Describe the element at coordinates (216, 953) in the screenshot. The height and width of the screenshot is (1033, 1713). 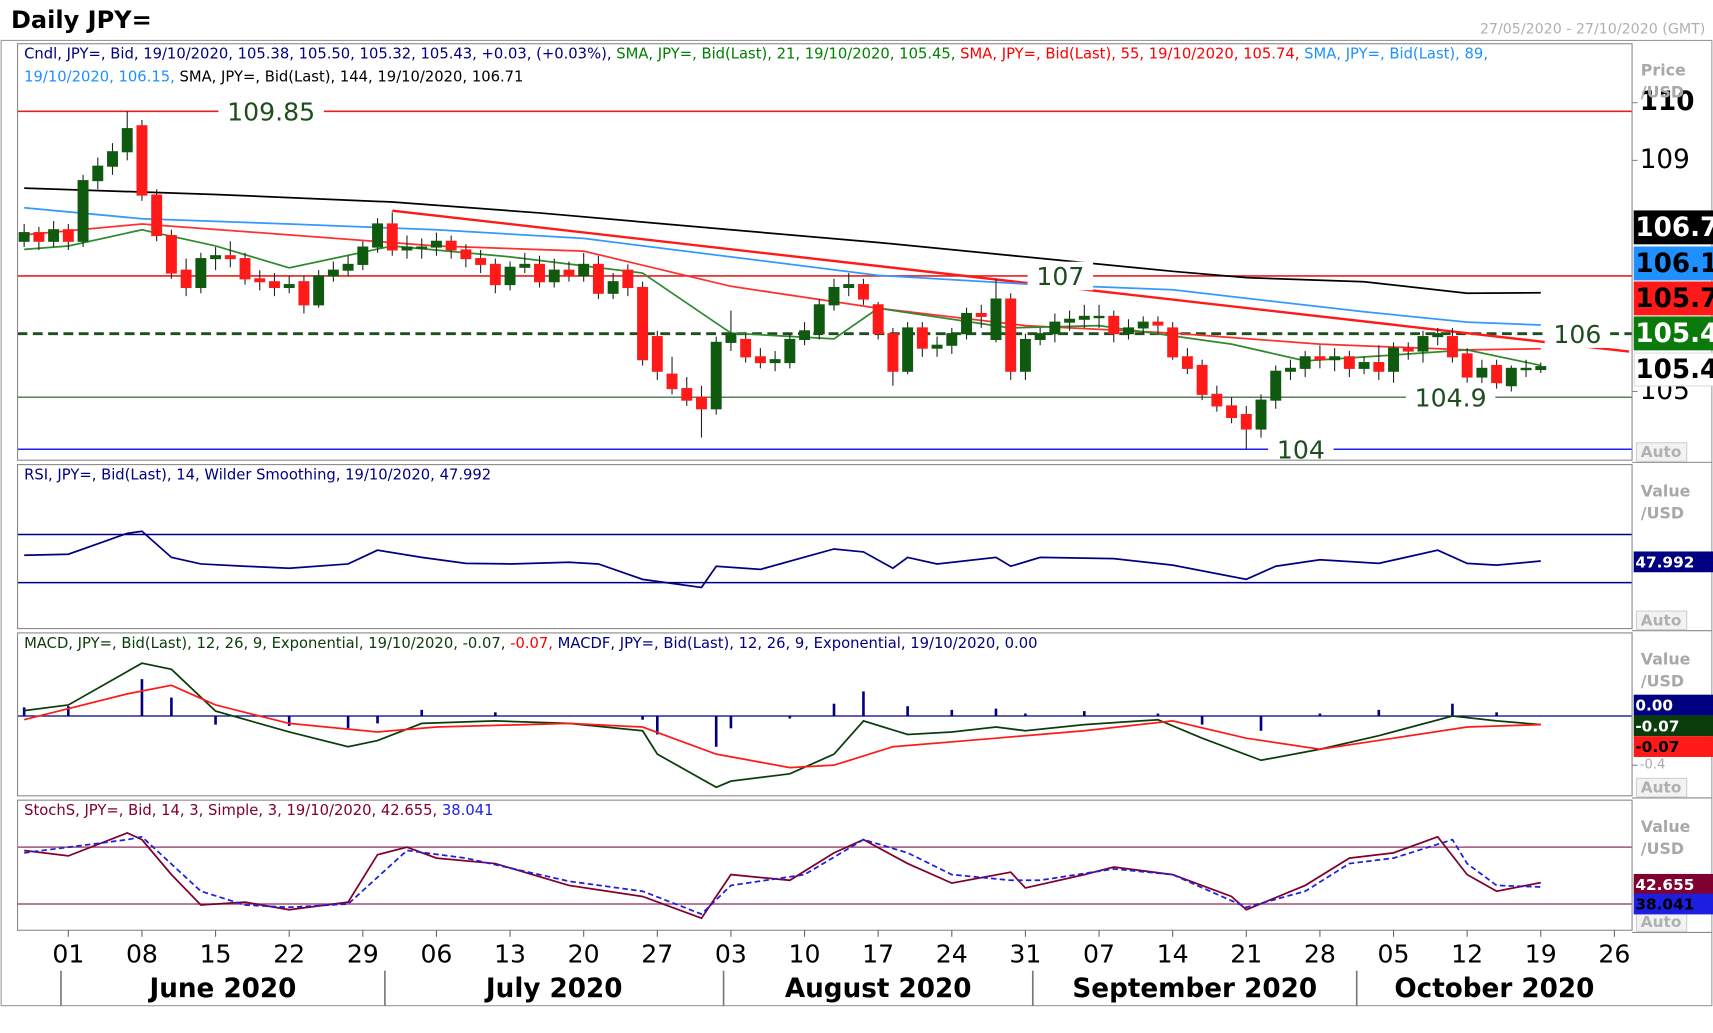
I see `x-tick-label: 15` at that location.